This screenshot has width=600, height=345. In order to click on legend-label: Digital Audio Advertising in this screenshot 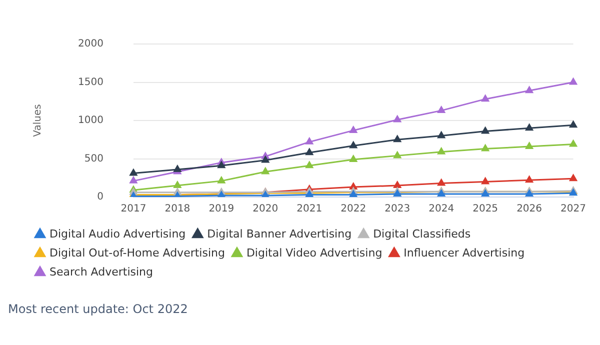, I will do `click(118, 233)`.